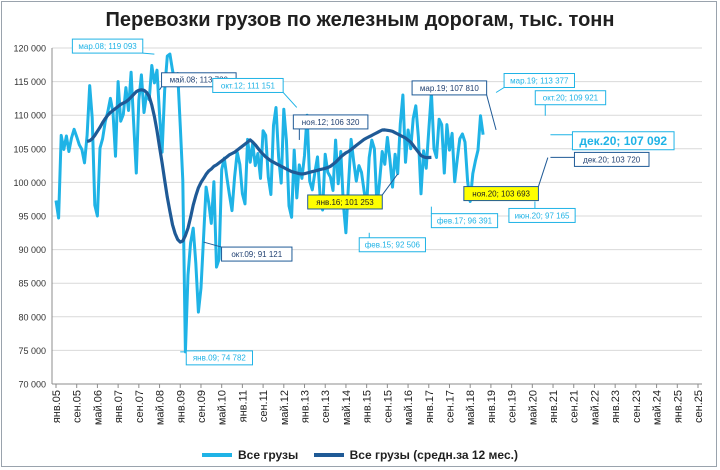 This screenshot has width=720, height=470. Describe the element at coordinates (533, 407) in the screenshot. I see `x-tick-label: май.20` at that location.